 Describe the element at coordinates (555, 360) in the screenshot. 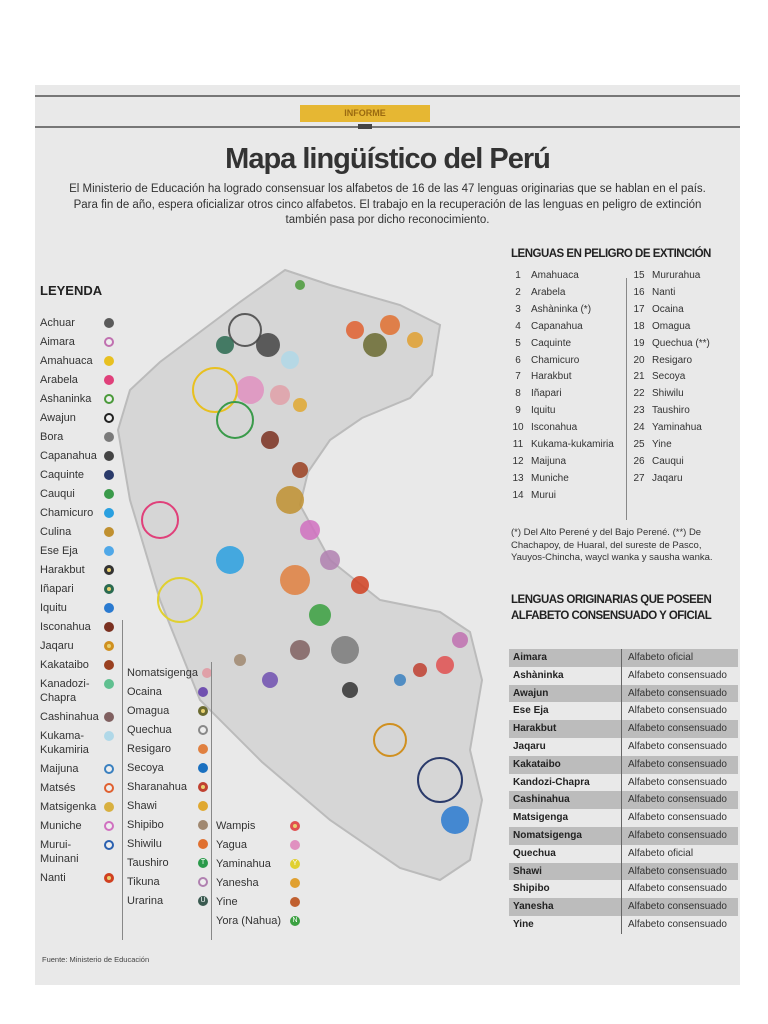

I see `item-name: Chamicuro` at that location.